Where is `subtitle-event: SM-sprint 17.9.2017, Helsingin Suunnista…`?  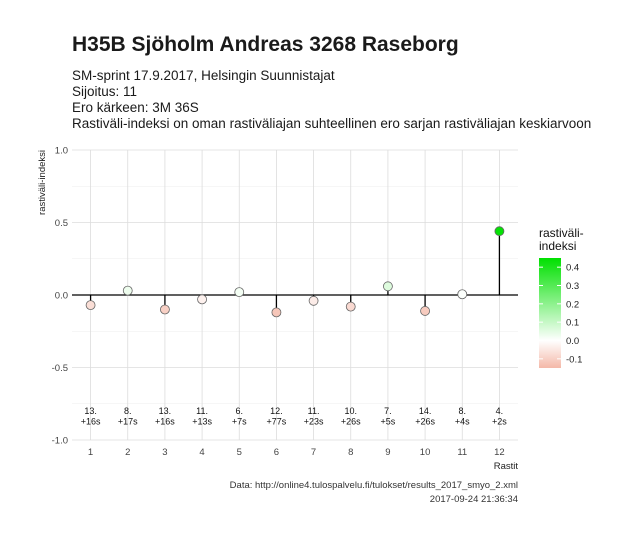 subtitle-event: SM-sprint 17.9.2017, Helsingin Suunnista… is located at coordinates (203, 75).